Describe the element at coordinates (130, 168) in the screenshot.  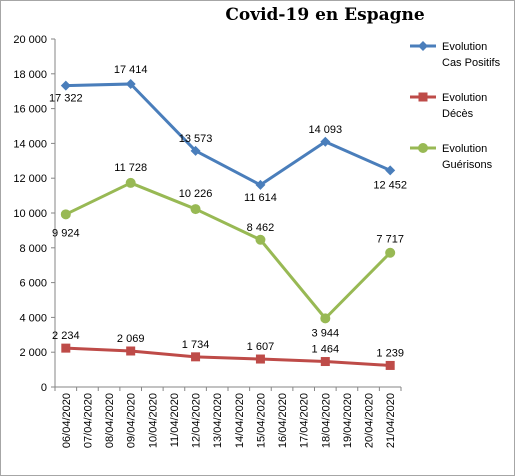
I see `data-label: 11 728` at that location.